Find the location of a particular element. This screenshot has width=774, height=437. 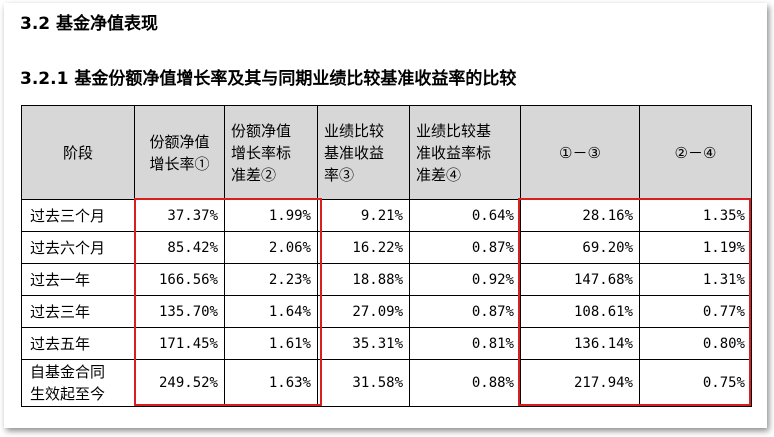

diff-1-3-cell: 147.68% is located at coordinates (580, 279).